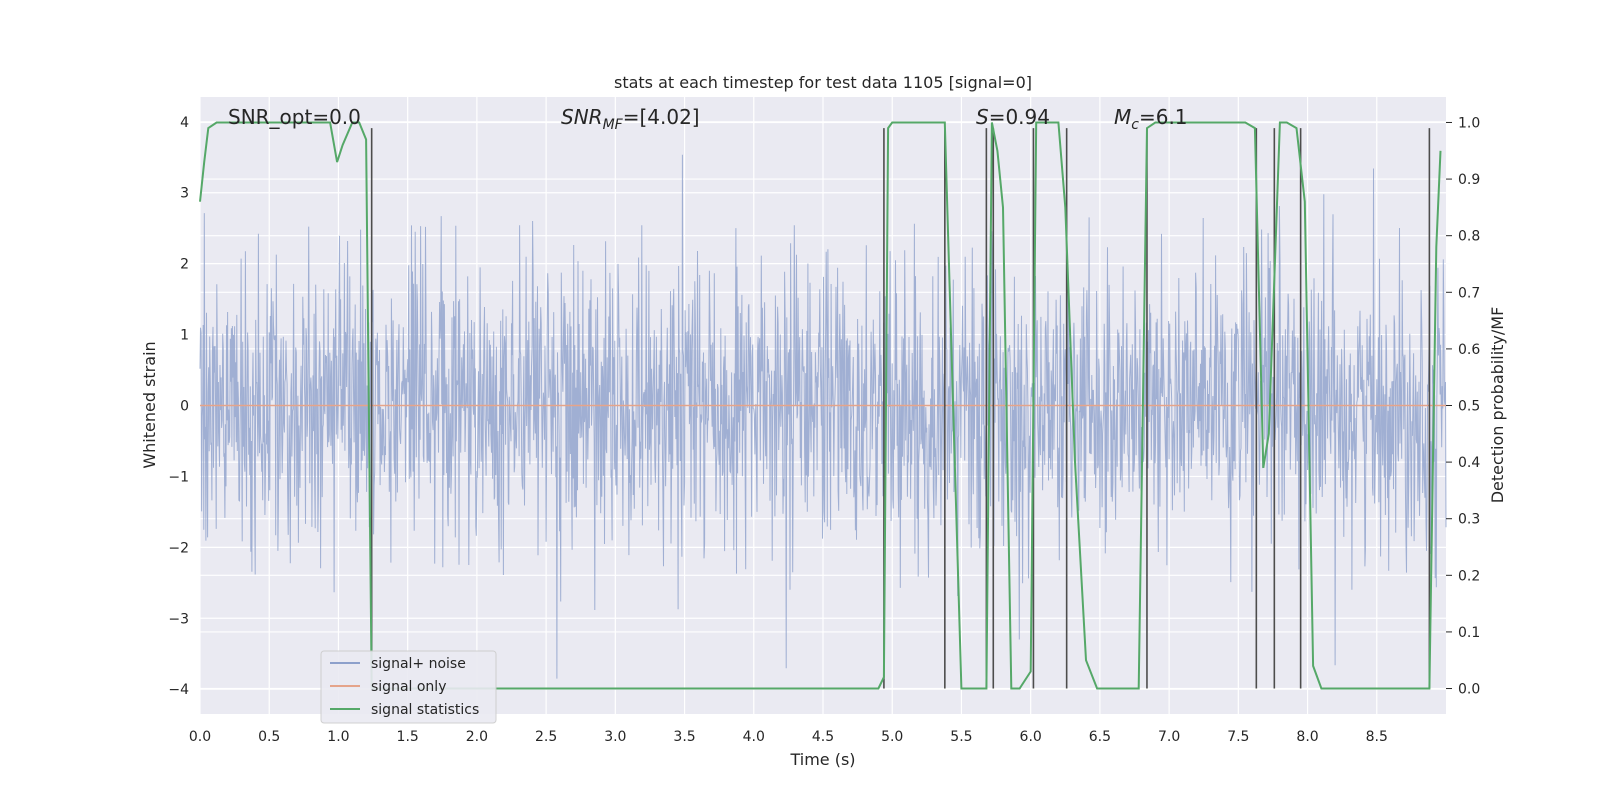 This screenshot has width=1600, height=800. I want to click on x-axis-label: Time (s), so click(822, 759).